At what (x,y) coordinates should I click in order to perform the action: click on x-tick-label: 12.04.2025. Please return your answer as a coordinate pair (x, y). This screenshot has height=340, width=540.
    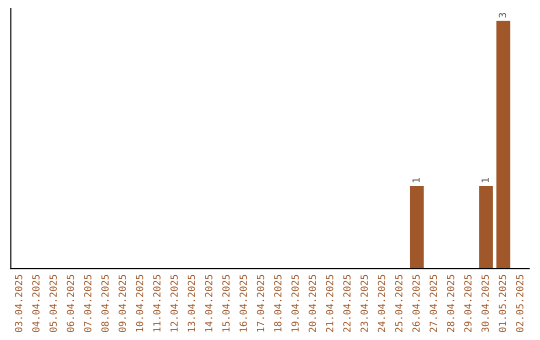
    Looking at the image, I should click on (174, 303).